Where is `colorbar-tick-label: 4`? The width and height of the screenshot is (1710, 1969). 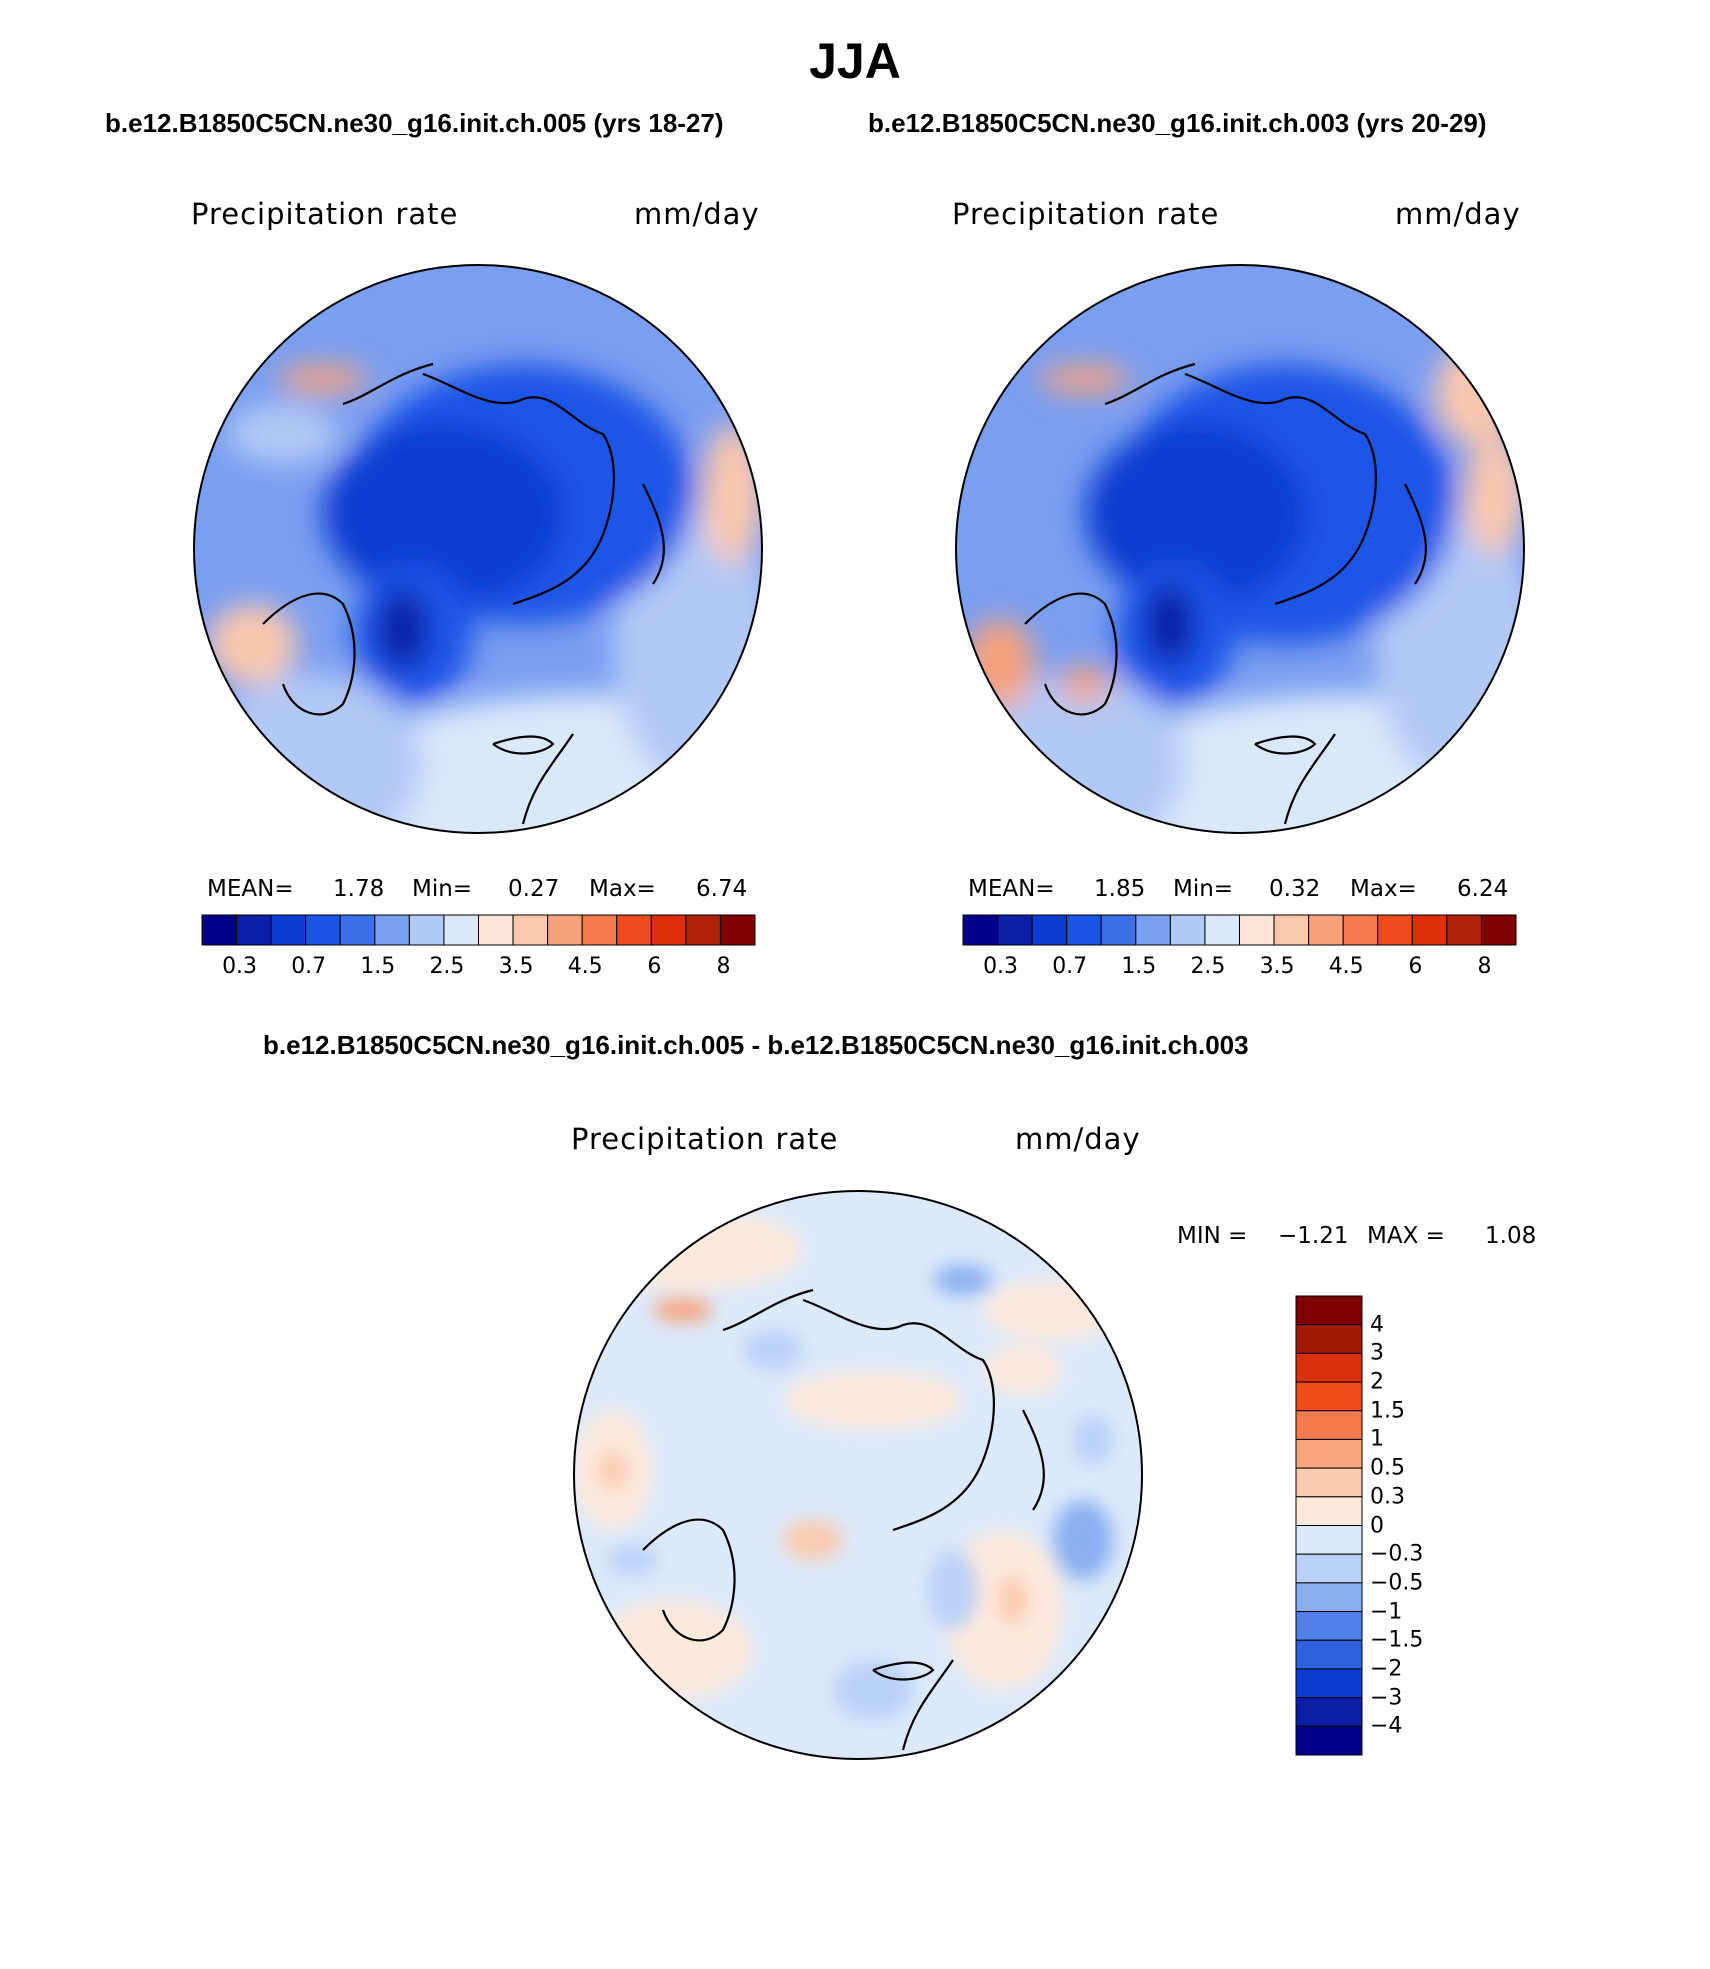
colorbar-tick-label: 4 is located at coordinates (1377, 1325).